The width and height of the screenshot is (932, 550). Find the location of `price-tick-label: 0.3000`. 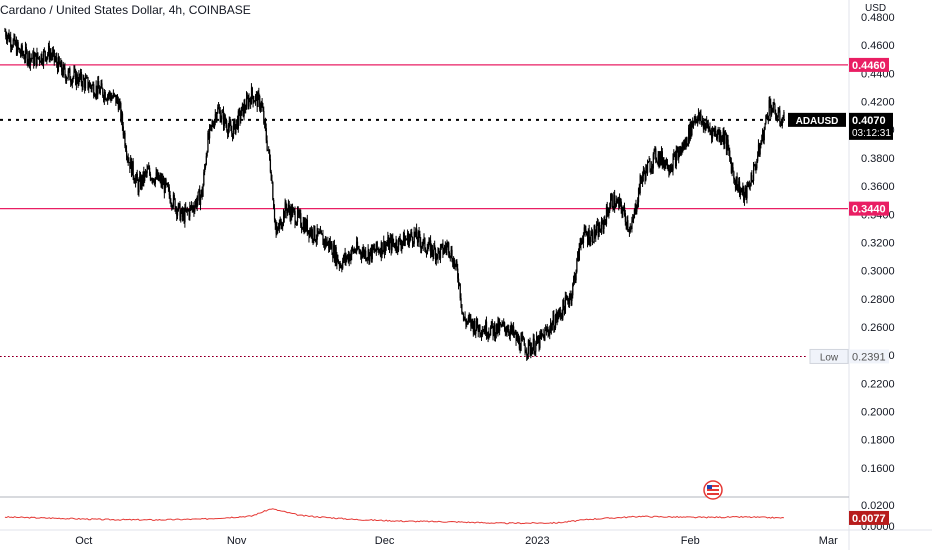

price-tick-label: 0.3000 is located at coordinates (878, 272).